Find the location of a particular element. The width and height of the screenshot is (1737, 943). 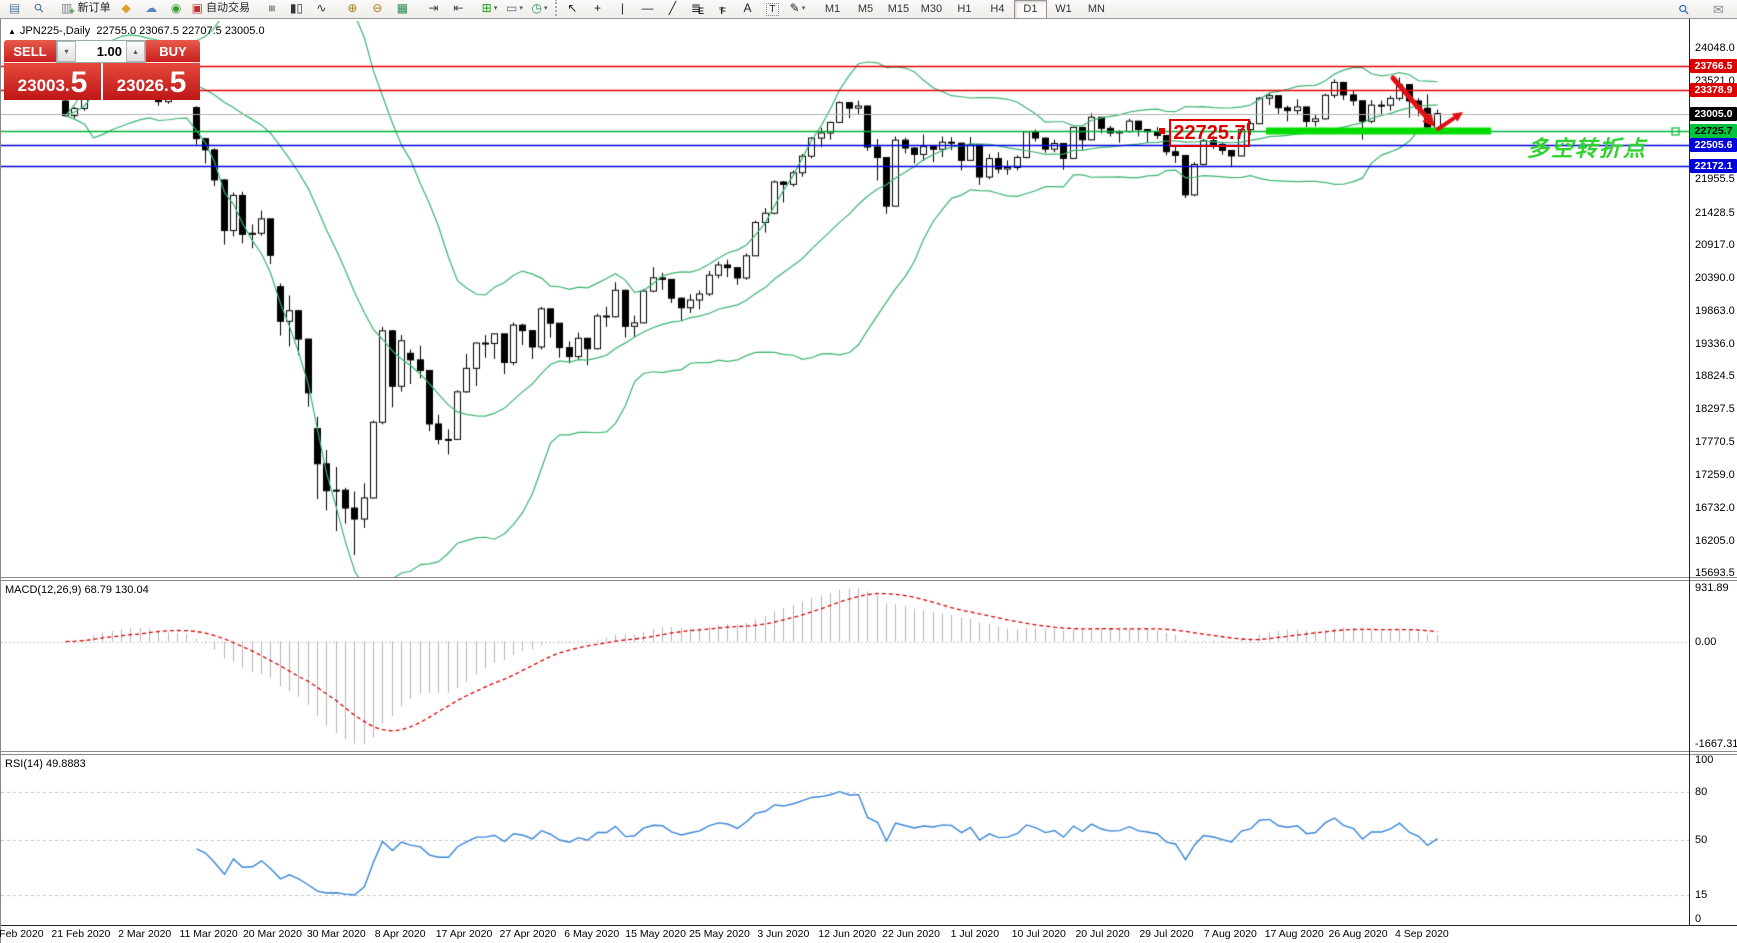

profile-search-button: ⚲ is located at coordinates (39, 9).